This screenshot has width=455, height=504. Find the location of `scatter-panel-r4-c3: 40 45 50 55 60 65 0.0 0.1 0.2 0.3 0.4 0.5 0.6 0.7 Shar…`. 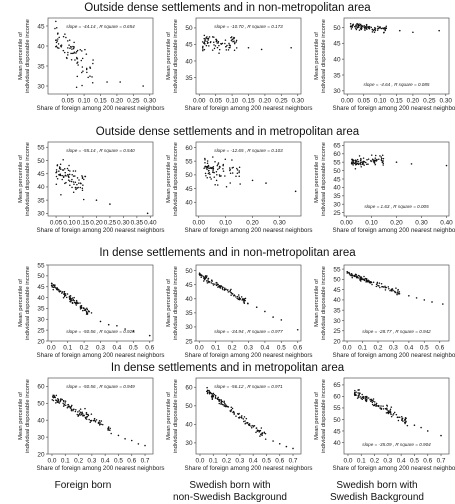

scatter-panel-r4-c3: 40 45 50 55 60 65 0.0 0.1 0.2 0.3 0.4 0.5 0.6 0.7 Shar… is located at coordinates (380, 426).